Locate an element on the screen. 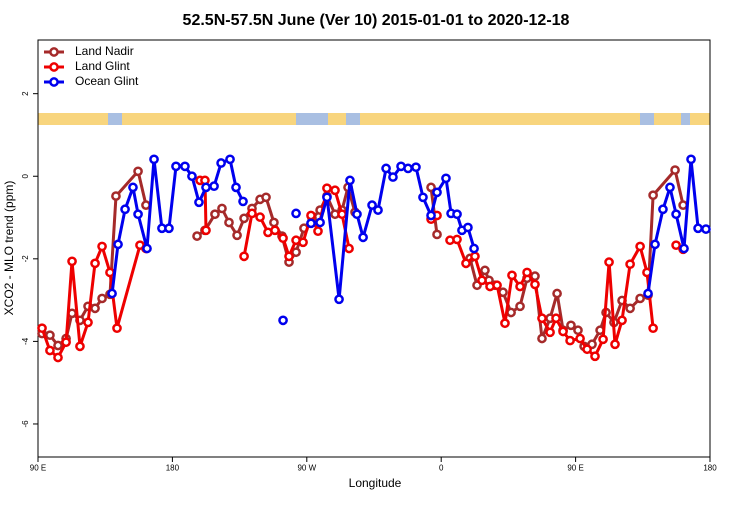  legend-marker is located at coordinates (54, 67).